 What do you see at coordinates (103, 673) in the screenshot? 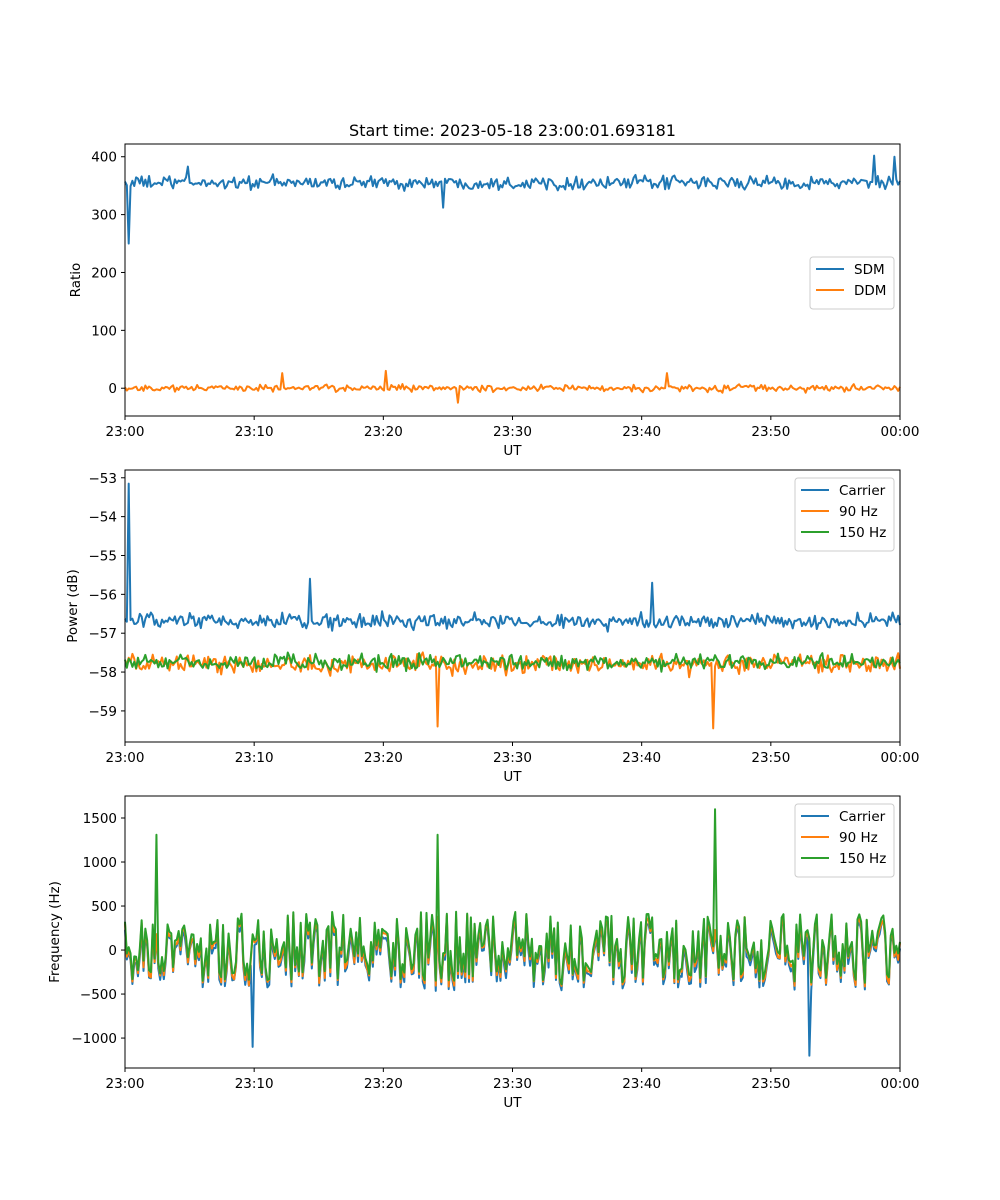
I see `y-tick-label: −58` at bounding box center [103, 673].